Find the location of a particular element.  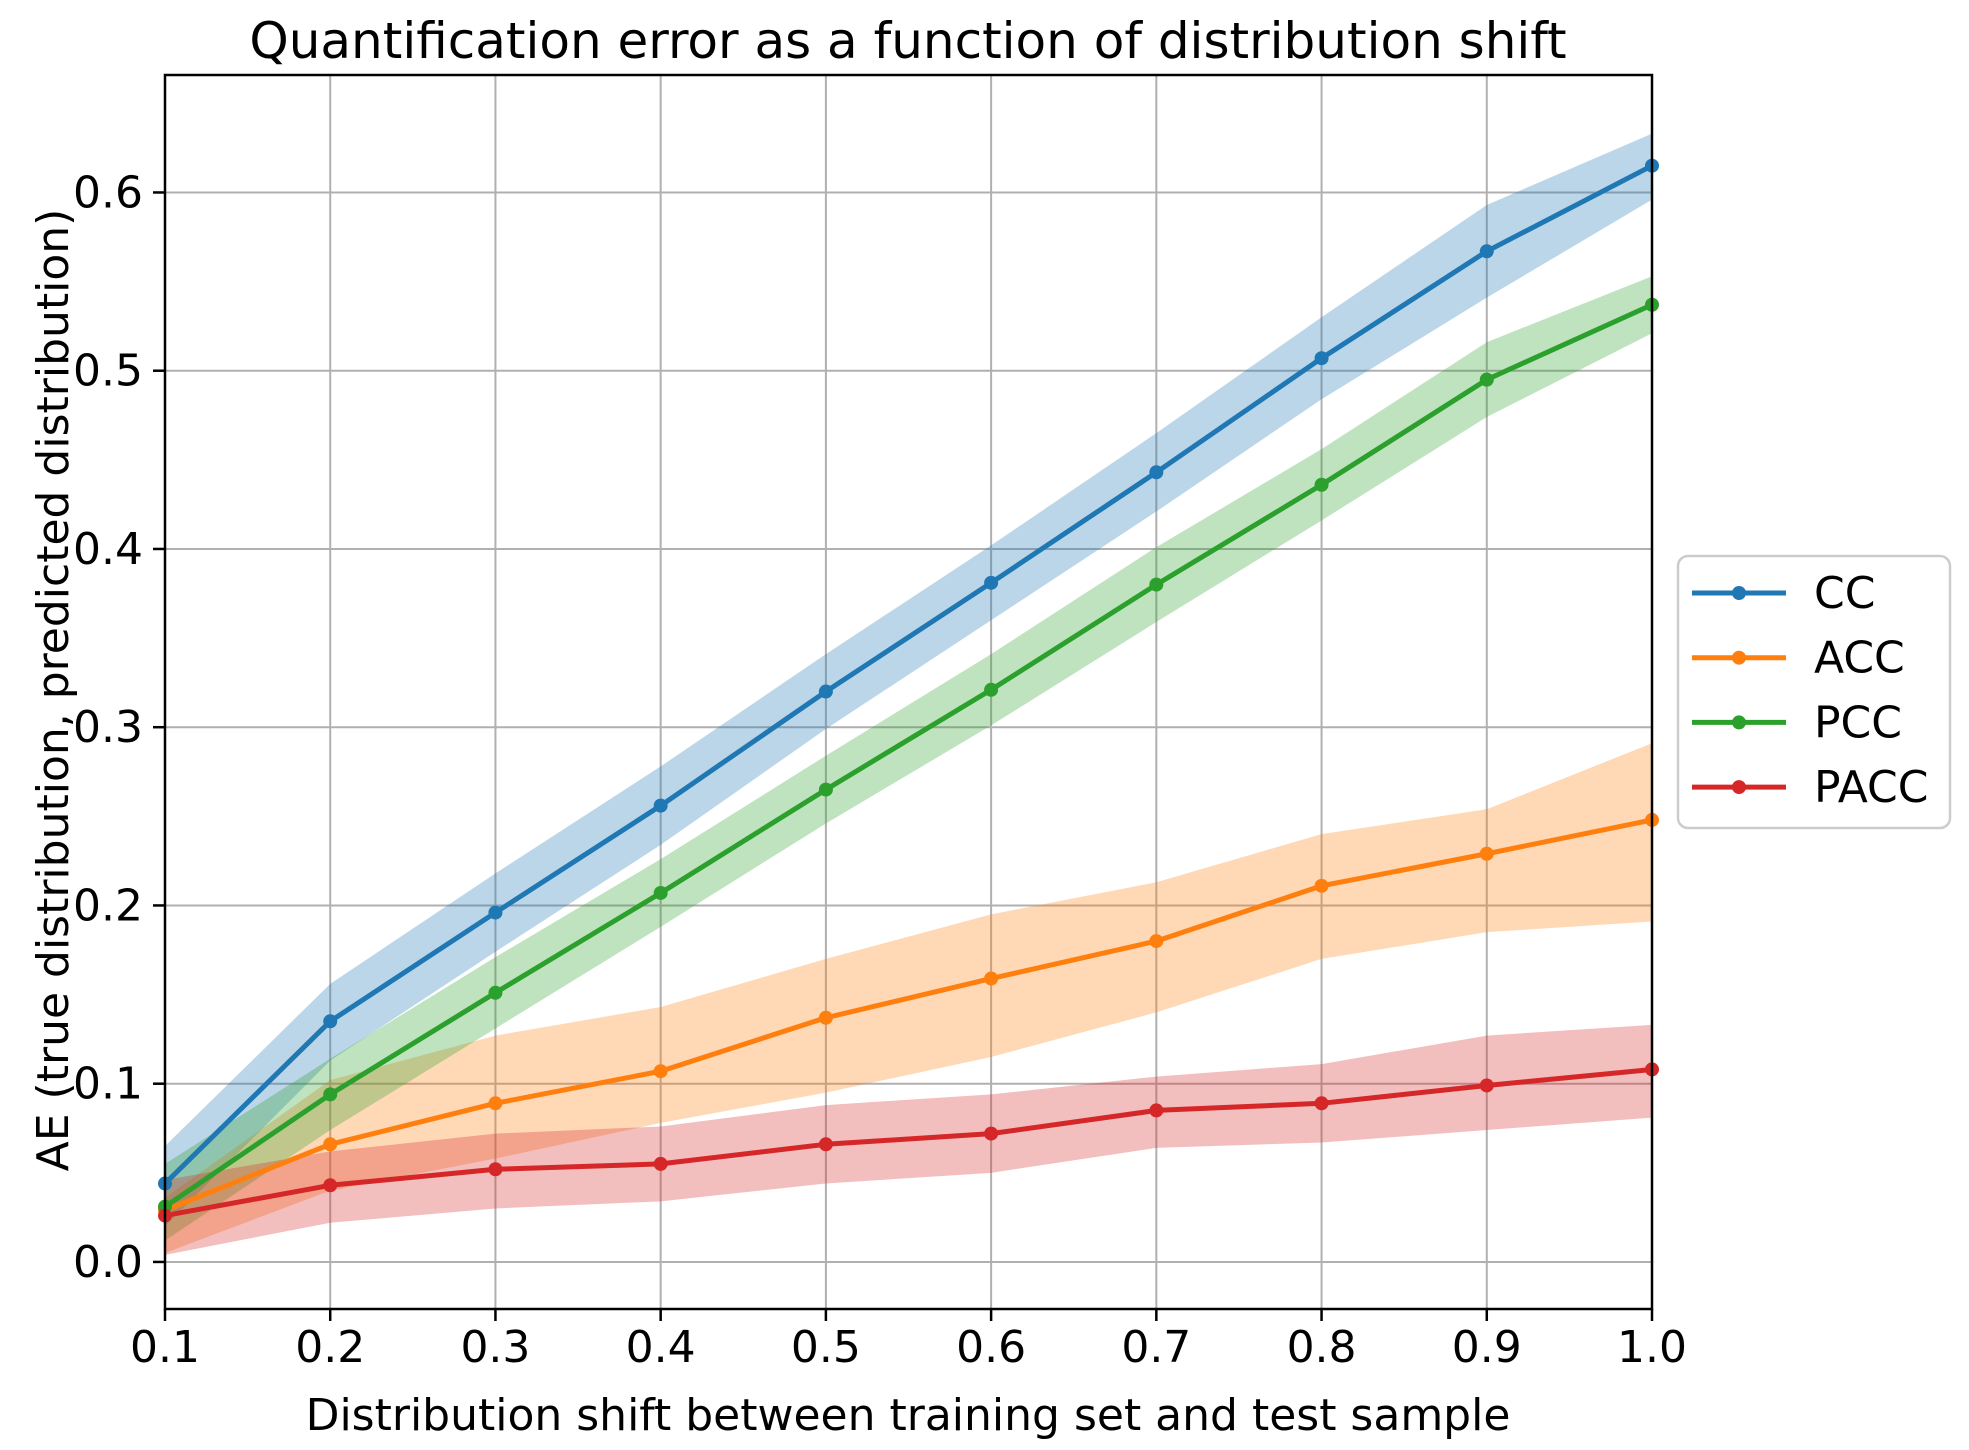

legend-box is located at coordinates (1814, 692).